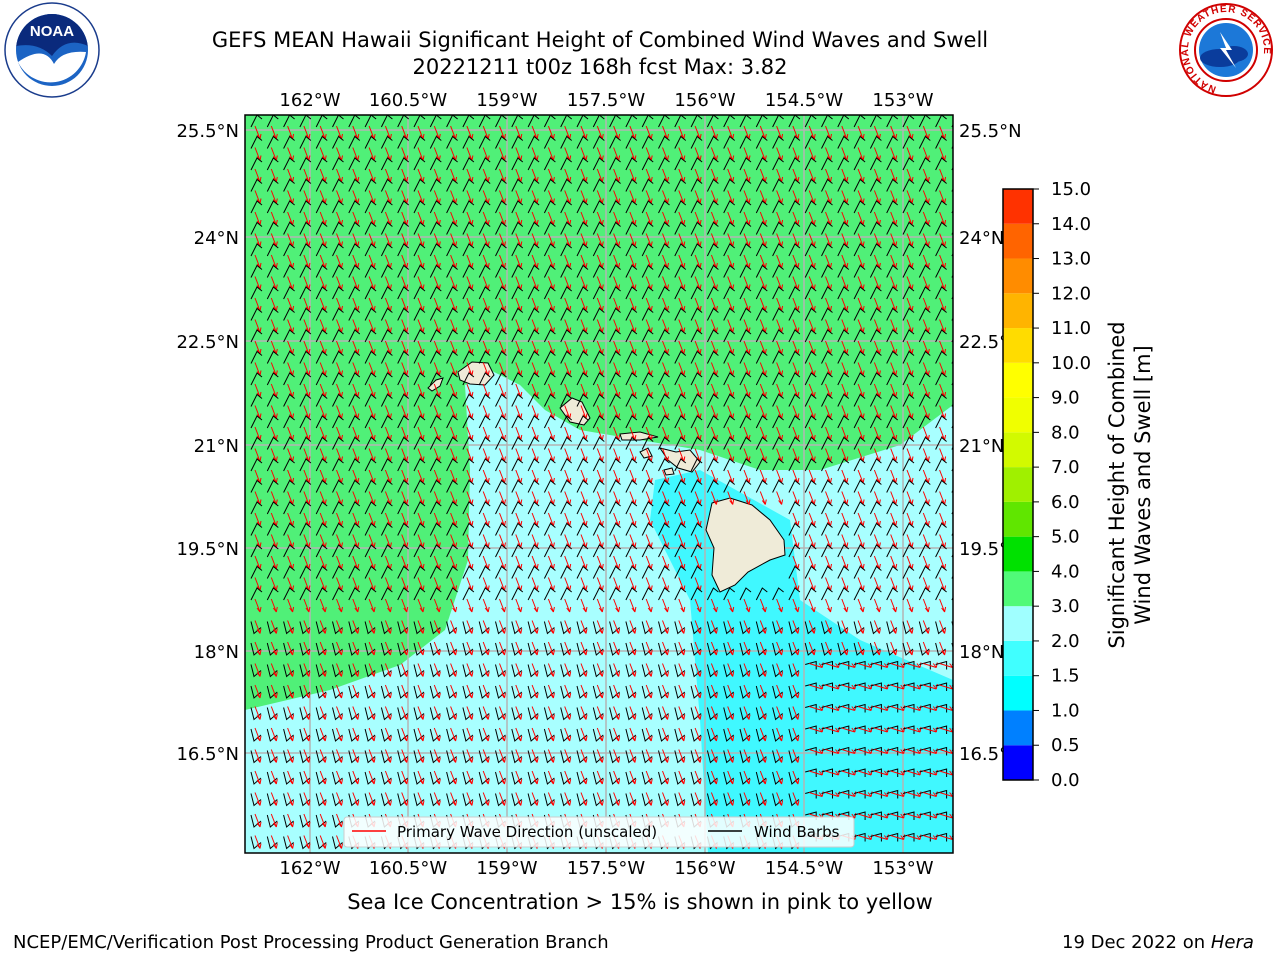 This screenshot has width=1280, height=960. Describe the element at coordinates (408, 100) in the screenshot. I see `lon-tick-label-top: 160.5°W` at that location.